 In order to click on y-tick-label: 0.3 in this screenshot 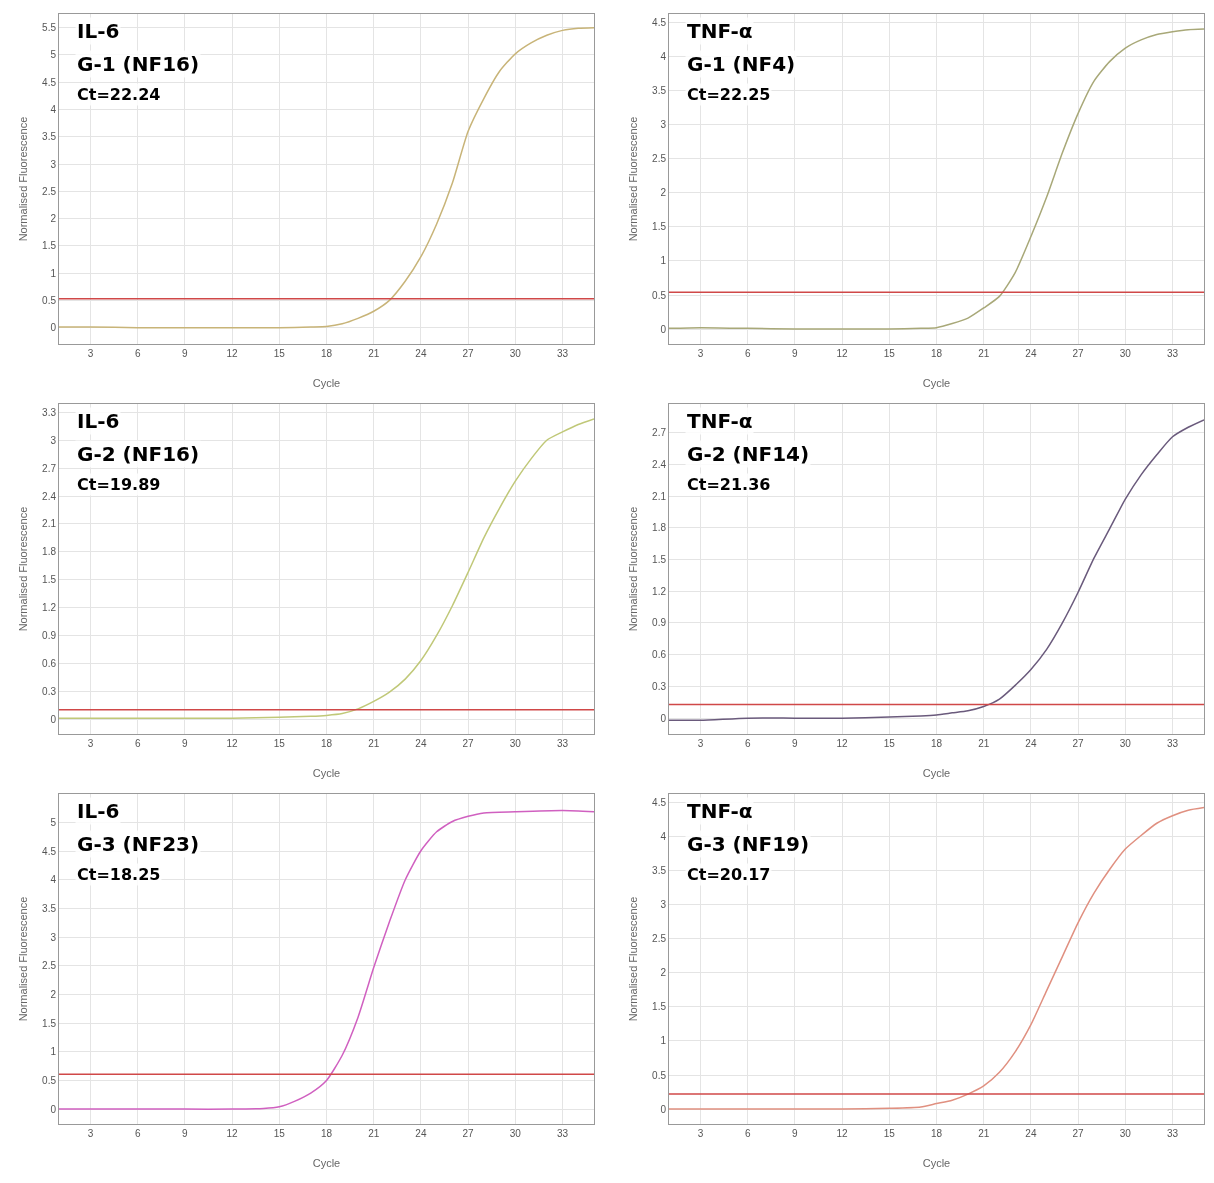, I will do `click(49, 691)`.